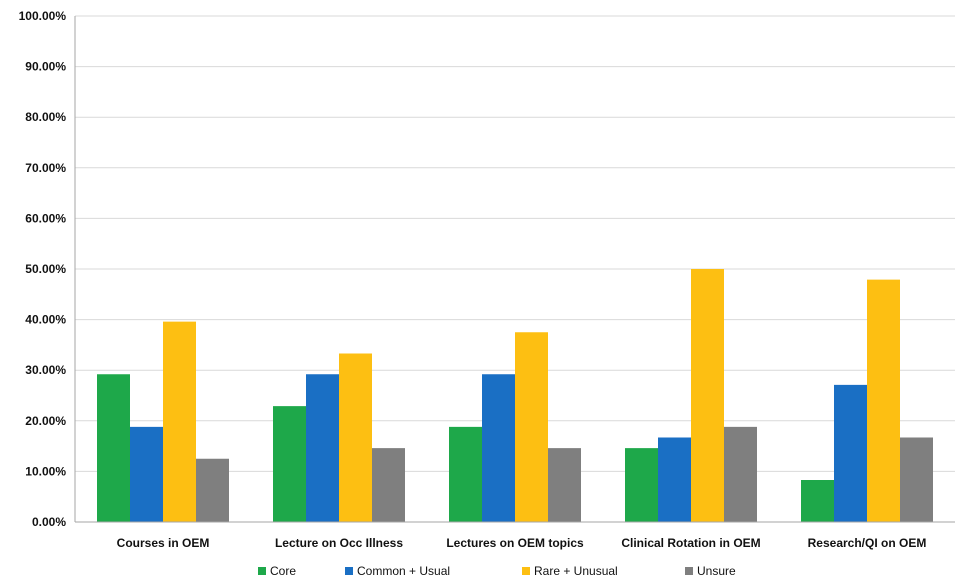 This screenshot has height=581, width=956. Describe the element at coordinates (49, 522) in the screenshot. I see `y-tick-label: 0.00%` at that location.